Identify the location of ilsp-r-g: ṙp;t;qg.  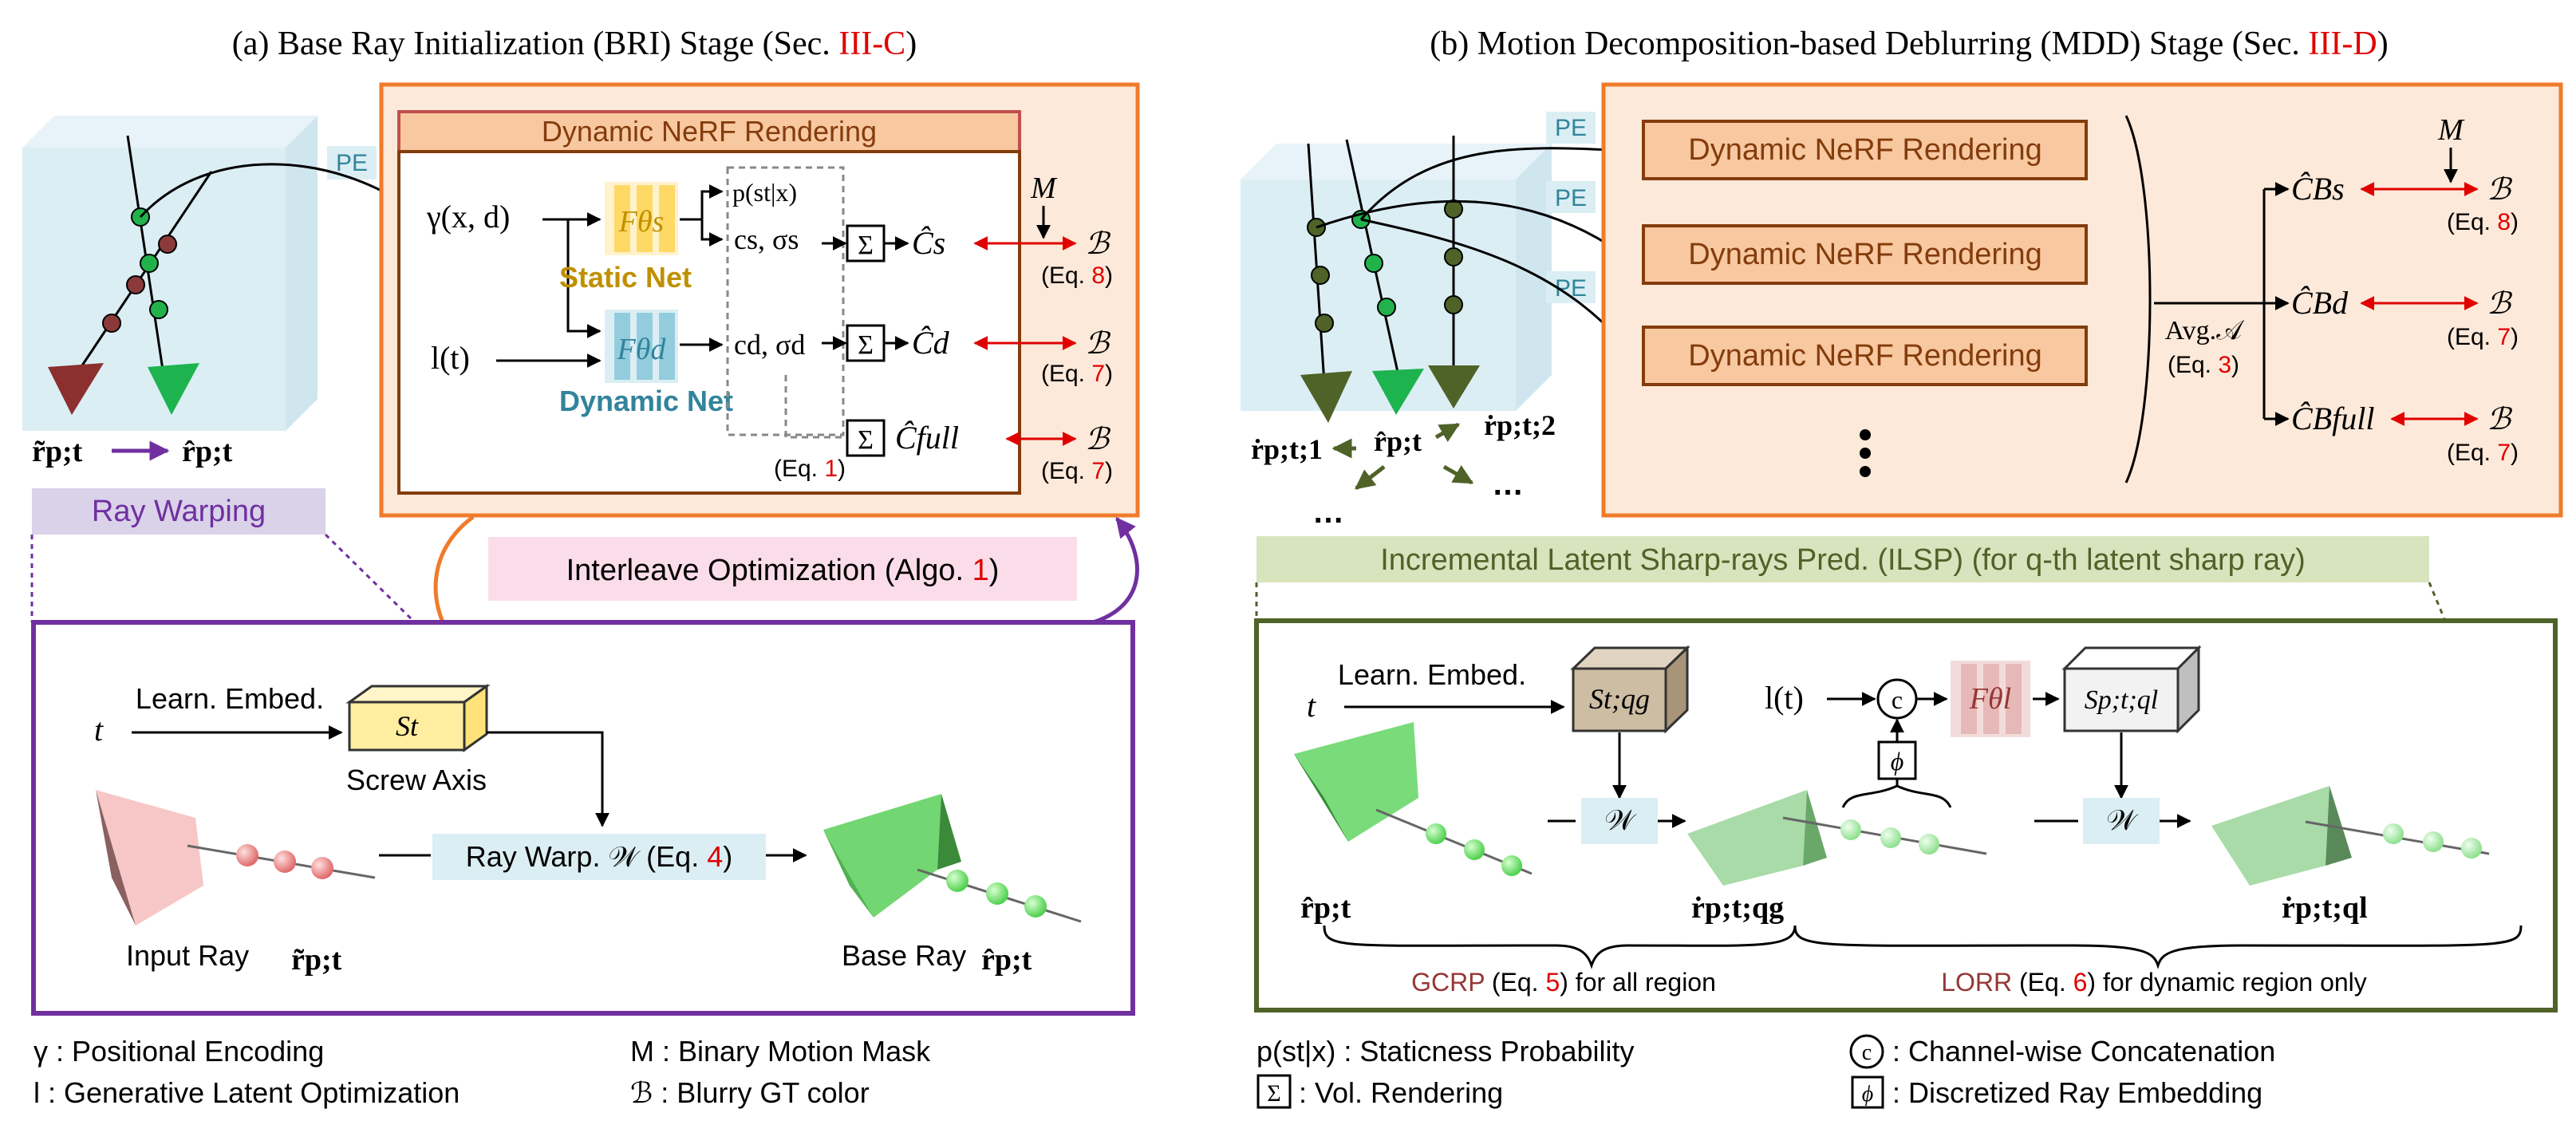
(1737, 908).